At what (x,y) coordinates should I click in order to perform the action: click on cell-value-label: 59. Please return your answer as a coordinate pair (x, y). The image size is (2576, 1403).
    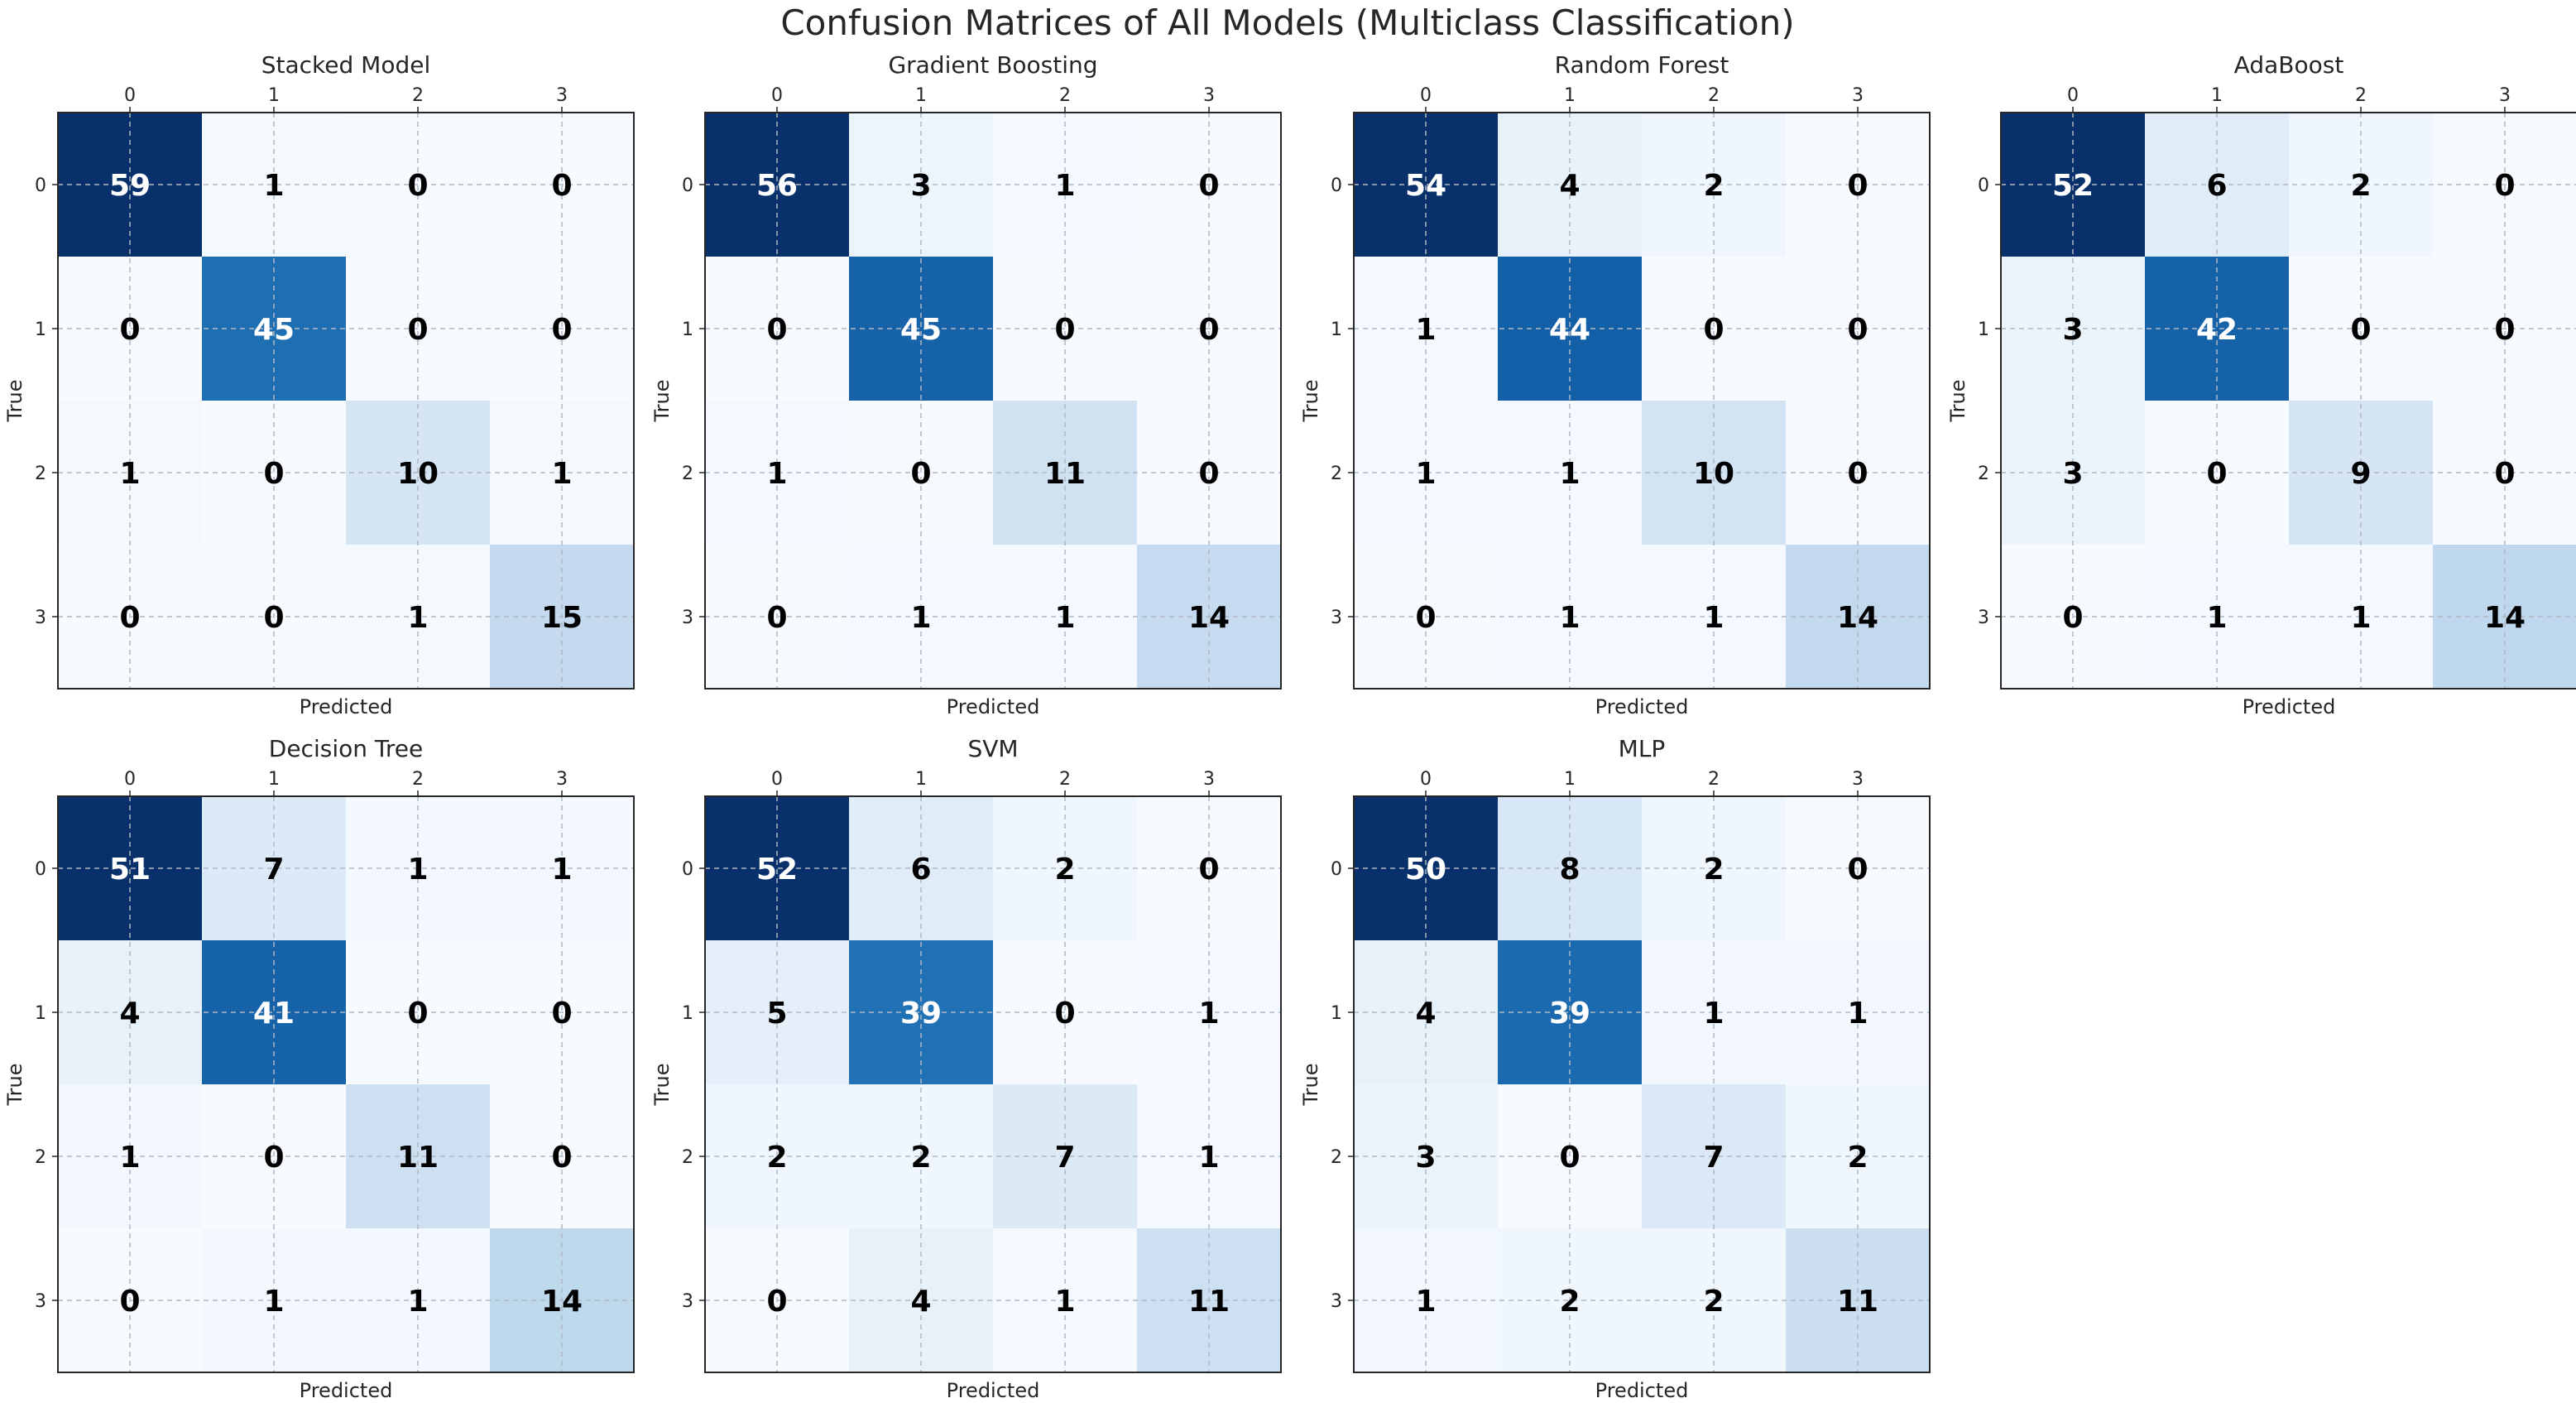
    Looking at the image, I should click on (130, 186).